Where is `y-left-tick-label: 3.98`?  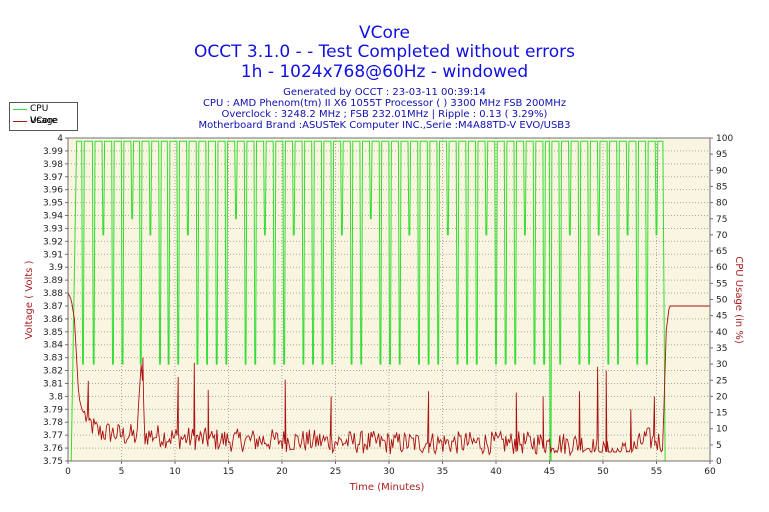 y-left-tick-label: 3.98 is located at coordinates (53, 165).